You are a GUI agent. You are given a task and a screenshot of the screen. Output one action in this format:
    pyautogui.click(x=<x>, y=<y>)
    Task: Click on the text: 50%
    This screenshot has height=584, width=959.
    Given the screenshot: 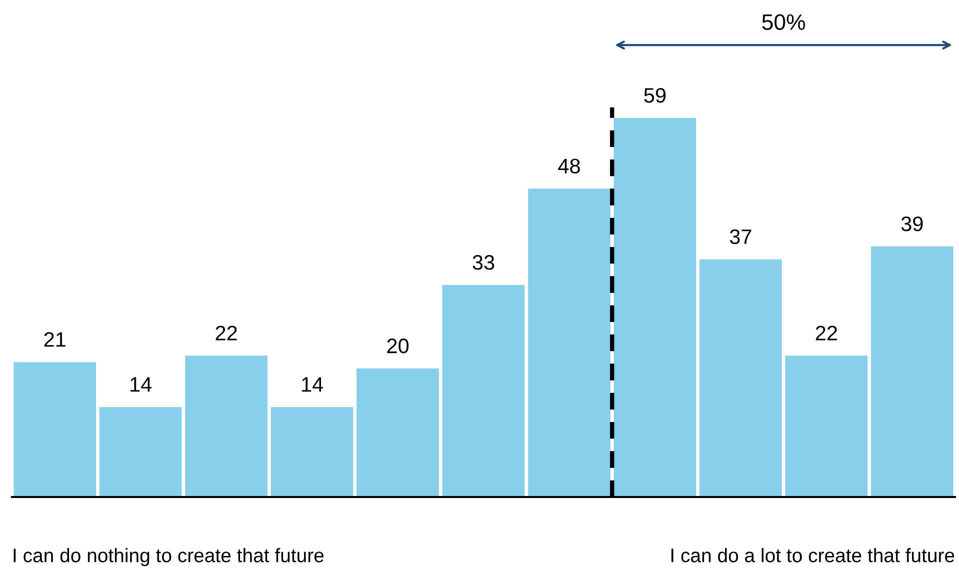 What is the action you would take?
    pyautogui.click(x=783, y=22)
    